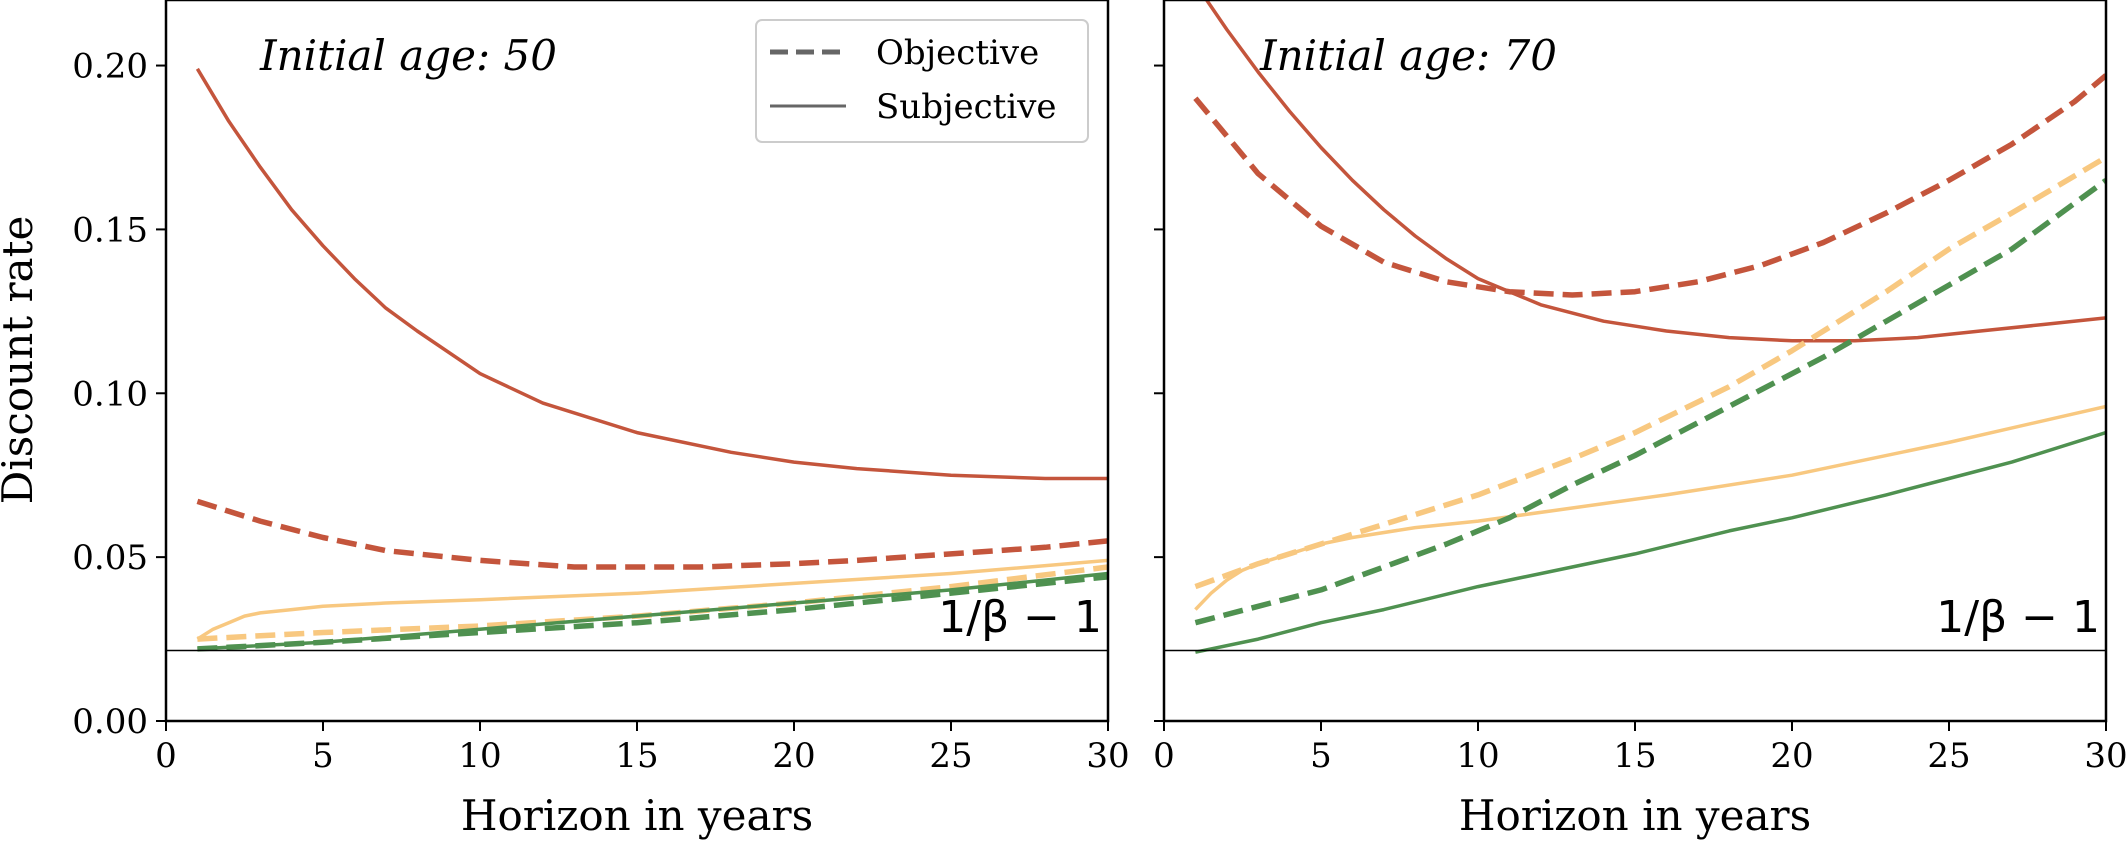  What do you see at coordinates (1634, 756) in the screenshot?
I see `x-tick-label-age-70: 15` at bounding box center [1634, 756].